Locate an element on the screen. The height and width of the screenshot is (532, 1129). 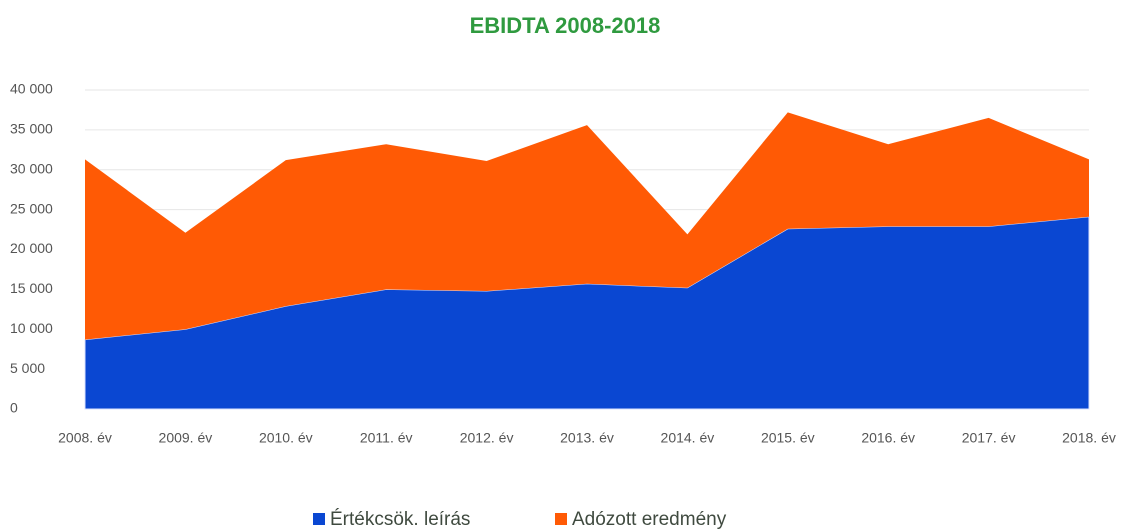
chart-title: EBIDTA 2008-2018 is located at coordinates (565, 25).